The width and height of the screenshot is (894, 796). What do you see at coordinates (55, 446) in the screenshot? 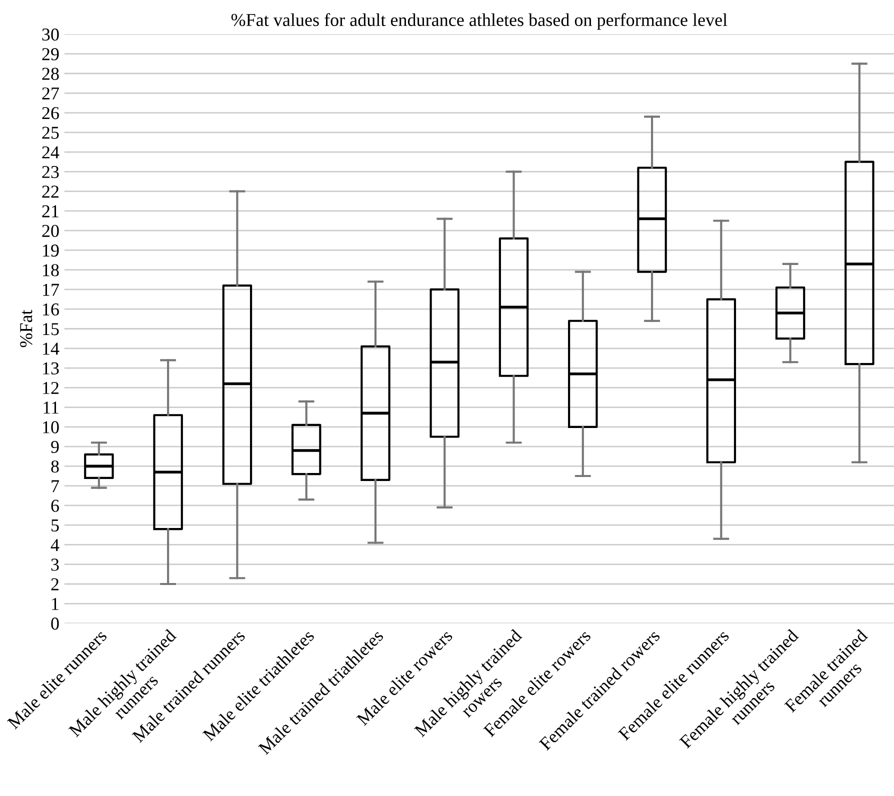
I see `y-tick-label: 9` at bounding box center [55, 446].